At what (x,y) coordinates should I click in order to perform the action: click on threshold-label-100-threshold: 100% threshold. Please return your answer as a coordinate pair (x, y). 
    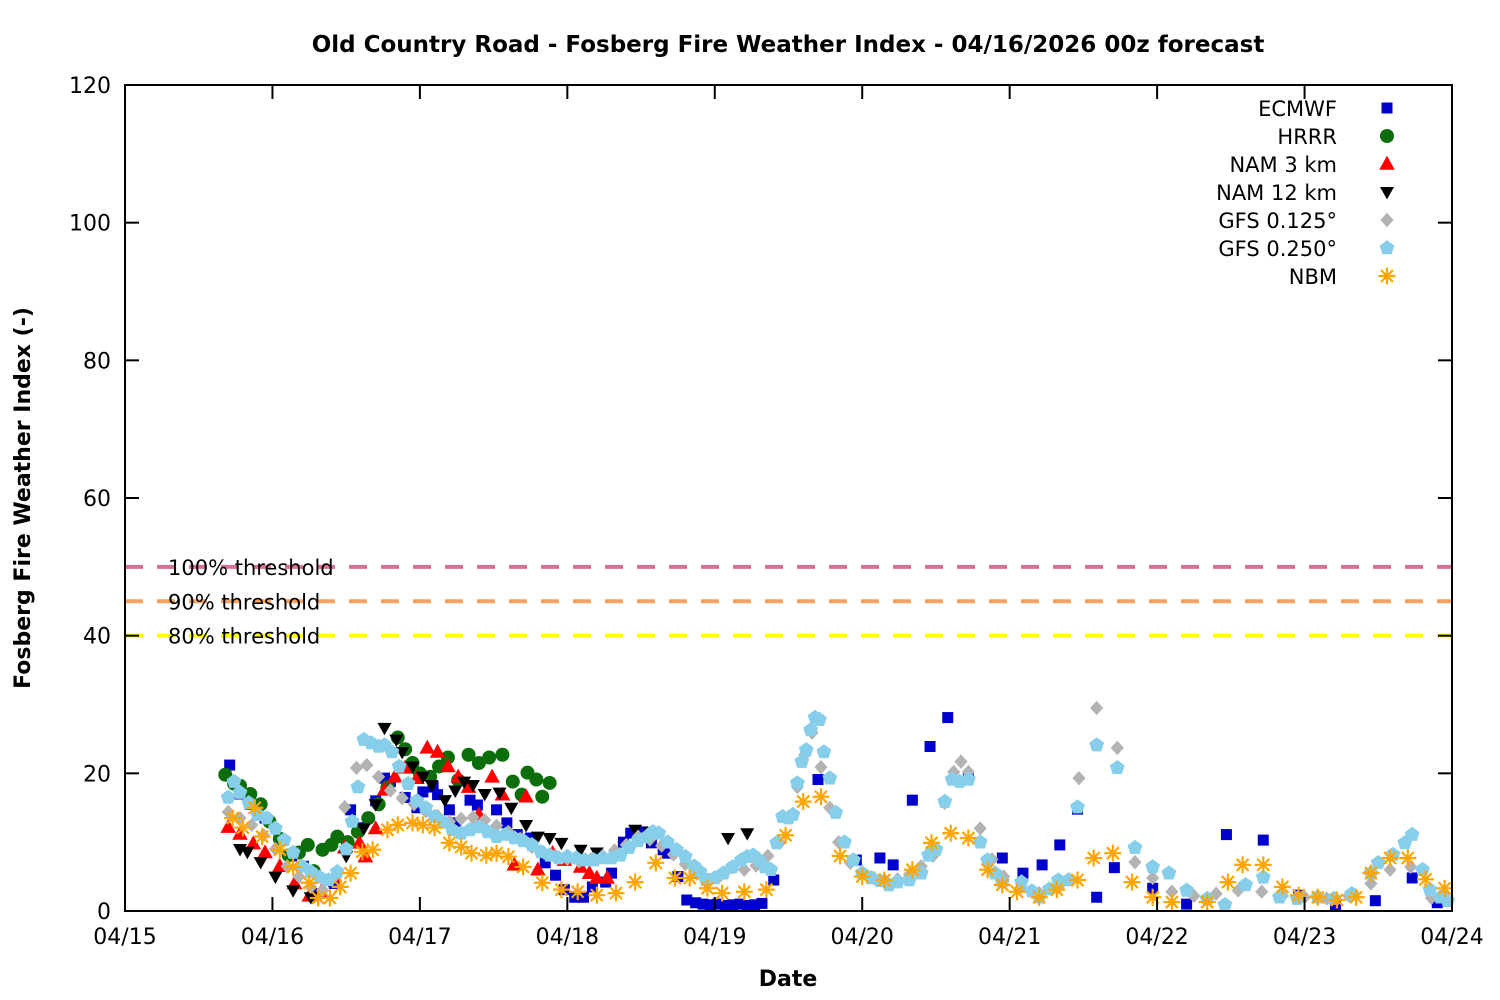
    Looking at the image, I should click on (251, 568).